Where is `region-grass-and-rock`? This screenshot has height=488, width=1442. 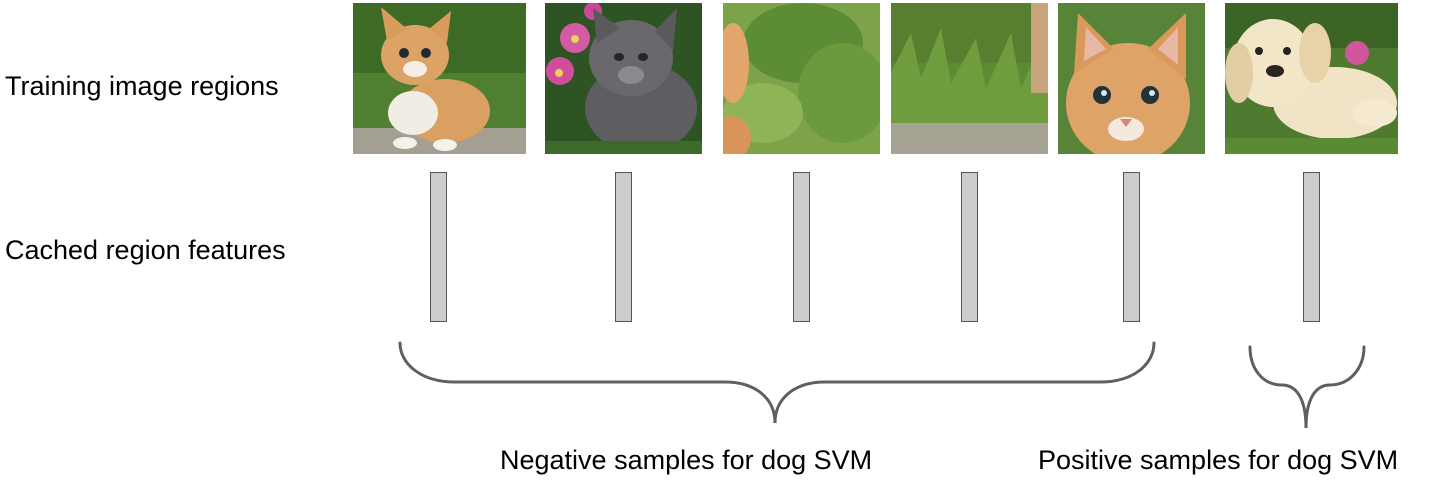 region-grass-and-rock is located at coordinates (969, 78).